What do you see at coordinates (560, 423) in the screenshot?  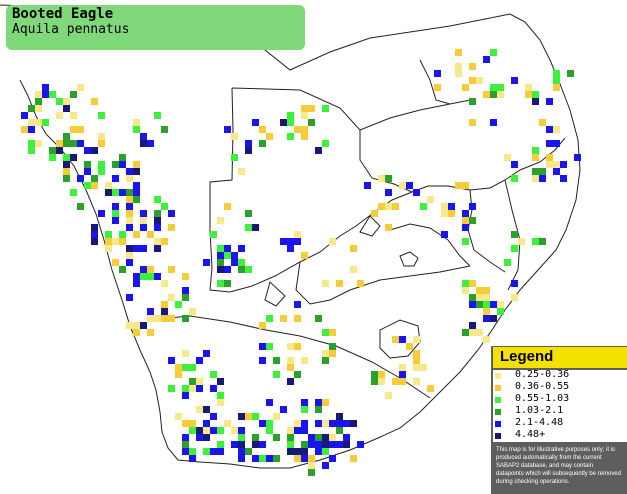 I see `legend-item: 2.1-4.48` at bounding box center [560, 423].